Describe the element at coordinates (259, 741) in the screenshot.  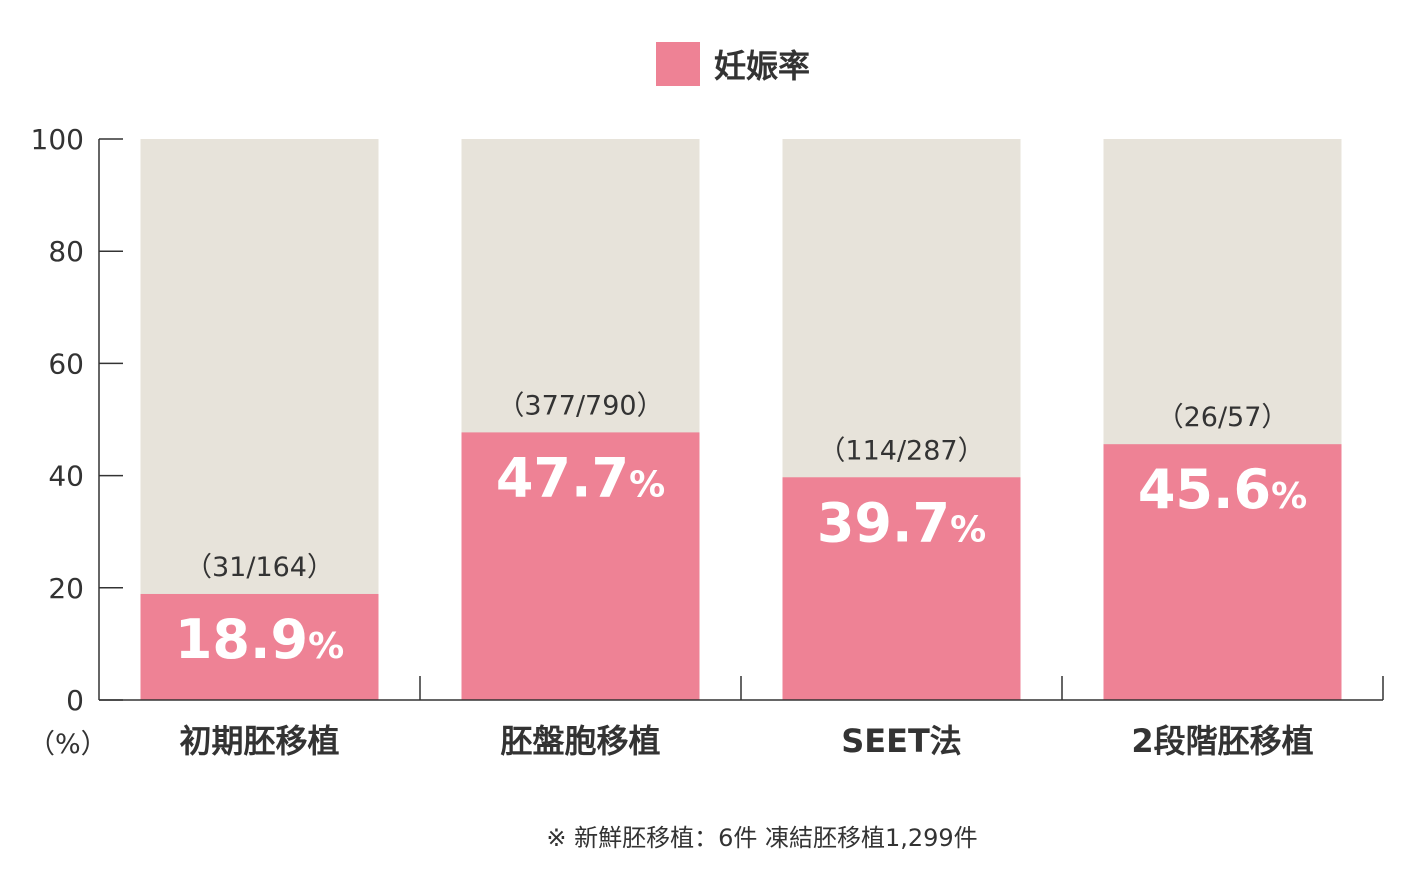
I see `x-tick-label: 初期胚移植` at that location.